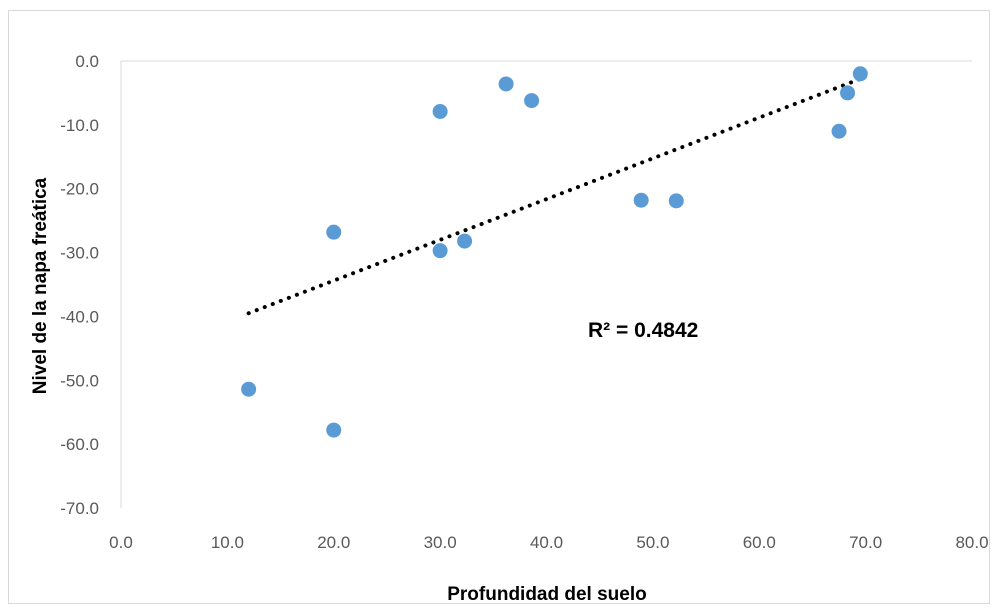 The width and height of the screenshot is (998, 608). What do you see at coordinates (971, 542) in the screenshot?
I see `x-tick-label: 80.0` at bounding box center [971, 542].